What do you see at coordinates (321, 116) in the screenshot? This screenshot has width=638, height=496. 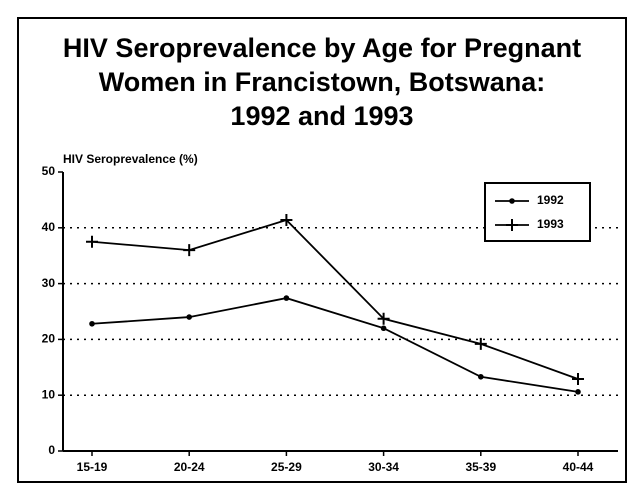 I see `chart-title: 1992 and 1993` at bounding box center [321, 116].